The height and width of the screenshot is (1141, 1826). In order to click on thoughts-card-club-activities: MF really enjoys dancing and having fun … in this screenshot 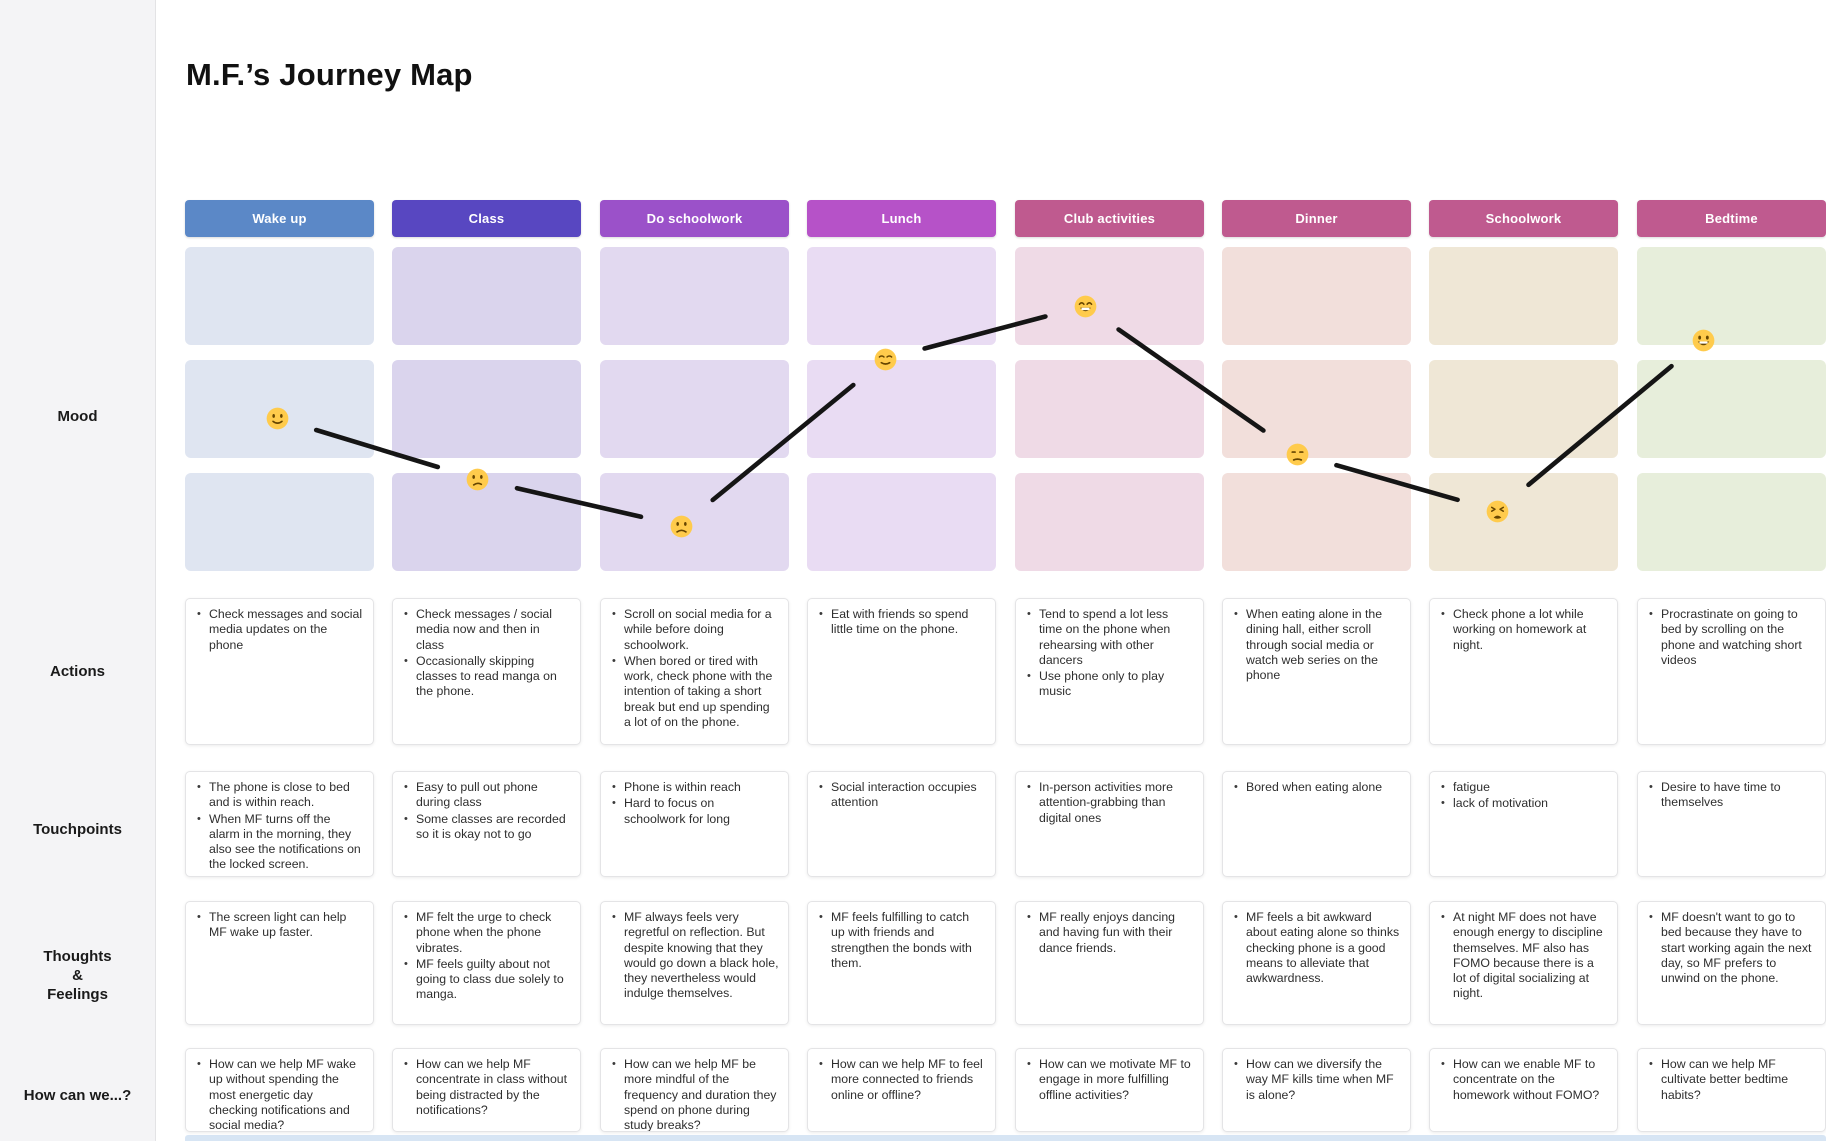, I will do `click(1109, 963)`.